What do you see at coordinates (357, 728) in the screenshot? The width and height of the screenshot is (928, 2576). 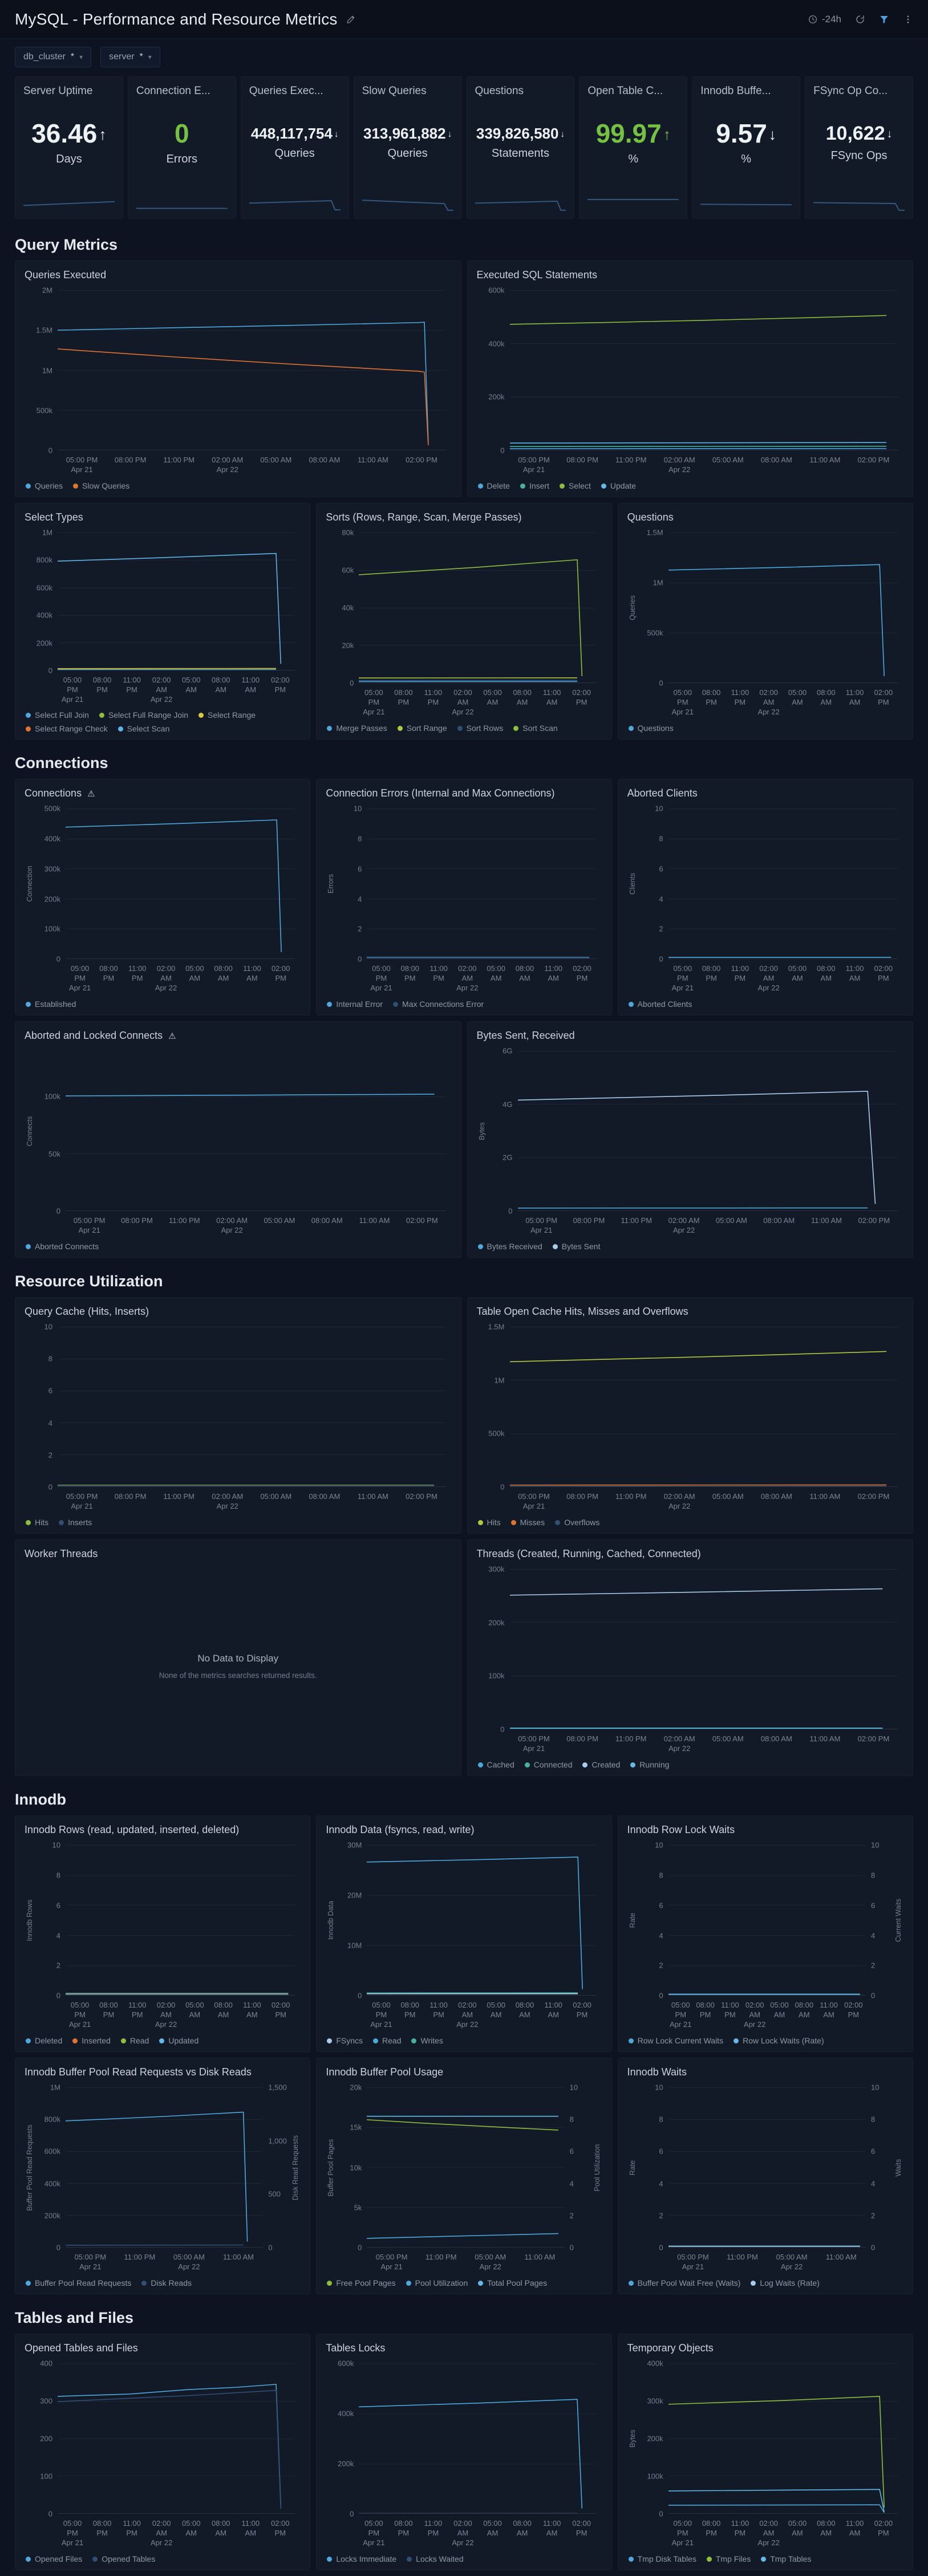 I see `legend-item-merge-passes: Merge Passes` at bounding box center [357, 728].